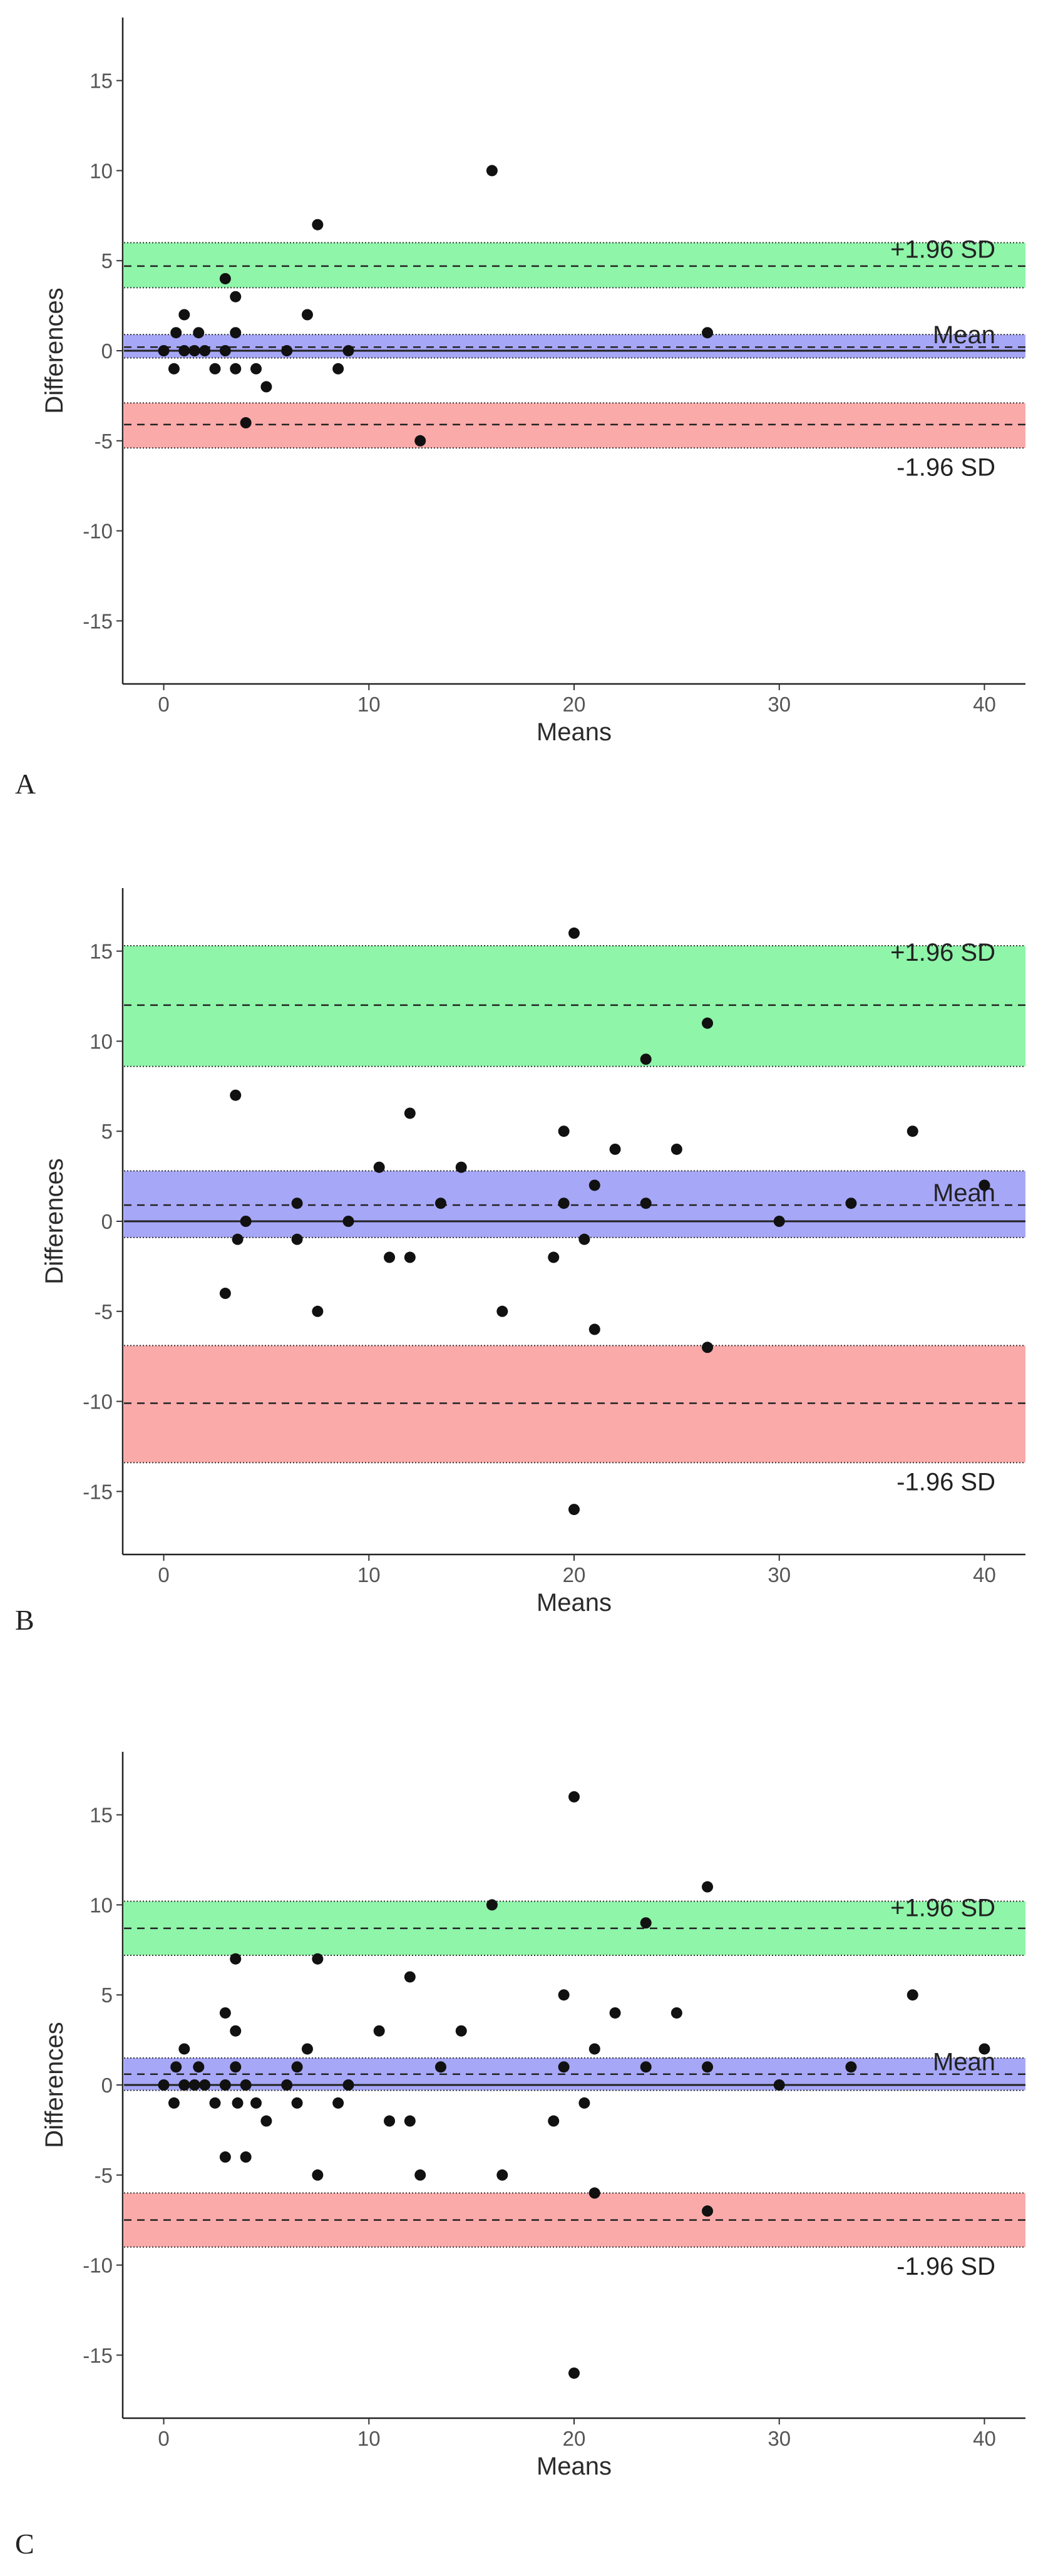 The height and width of the screenshot is (2576, 1053). Describe the element at coordinates (943, 952) in the screenshot. I see `upper-band-label: +1.96 SD` at that location.